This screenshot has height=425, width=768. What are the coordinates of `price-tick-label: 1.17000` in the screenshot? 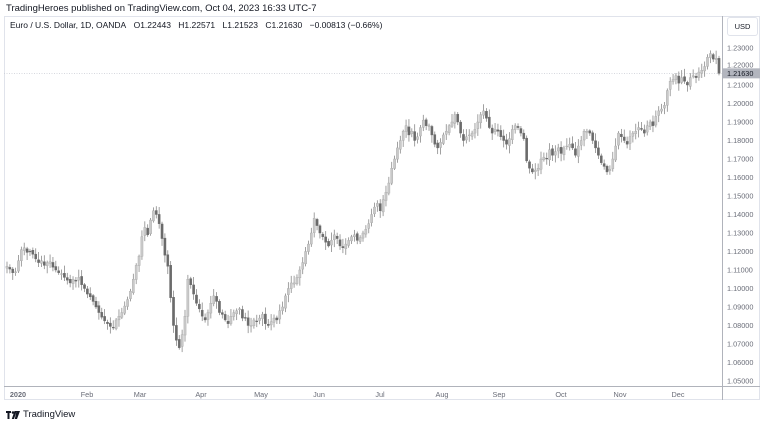 It's located at (740, 159).